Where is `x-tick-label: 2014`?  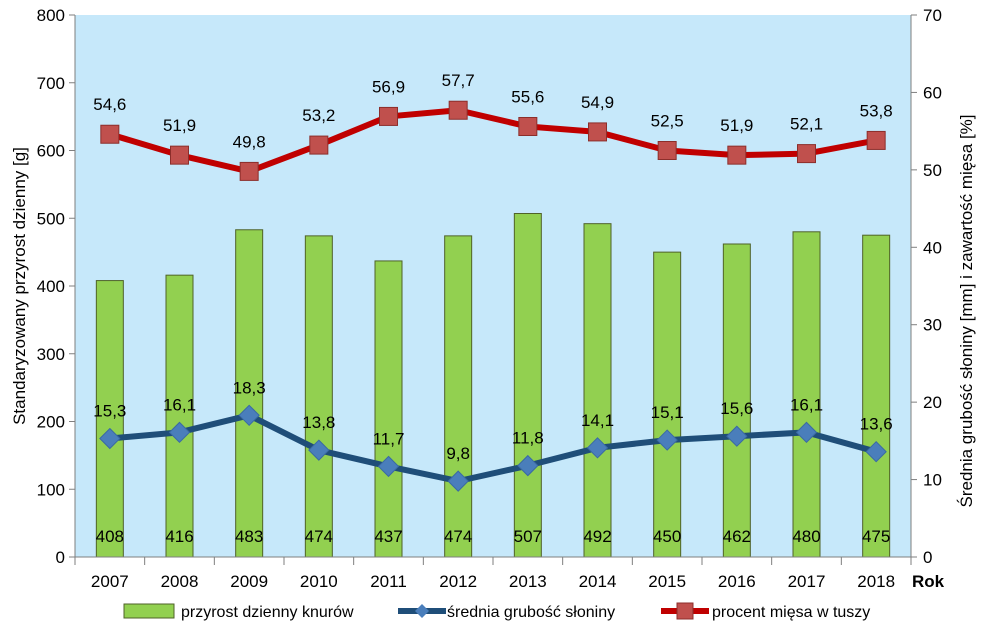
x-tick-label: 2014 is located at coordinates (598, 581).